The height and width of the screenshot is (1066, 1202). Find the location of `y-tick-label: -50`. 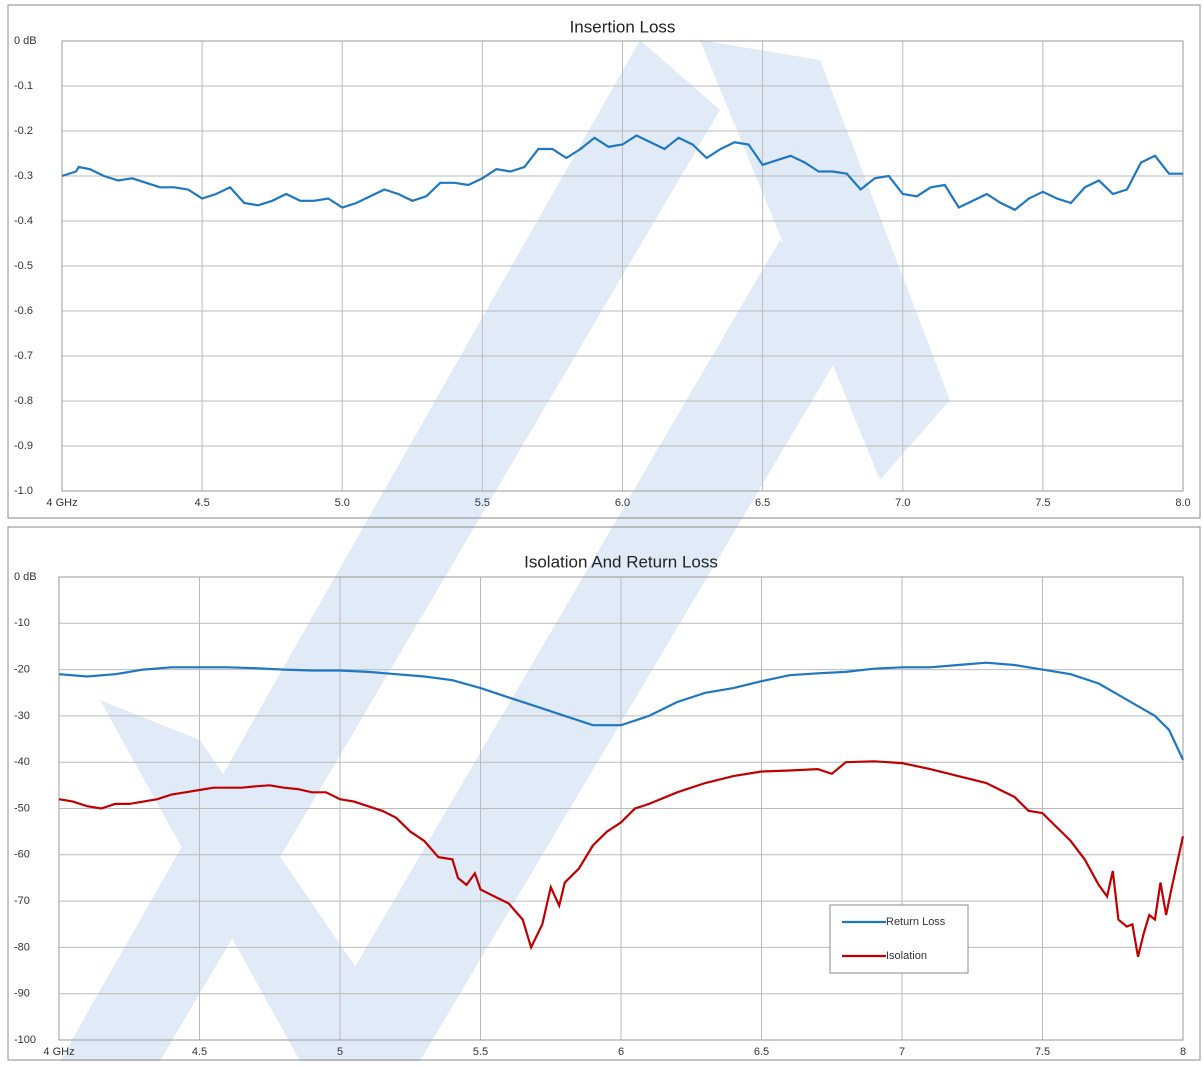

y-tick-label: -50 is located at coordinates (22, 808).